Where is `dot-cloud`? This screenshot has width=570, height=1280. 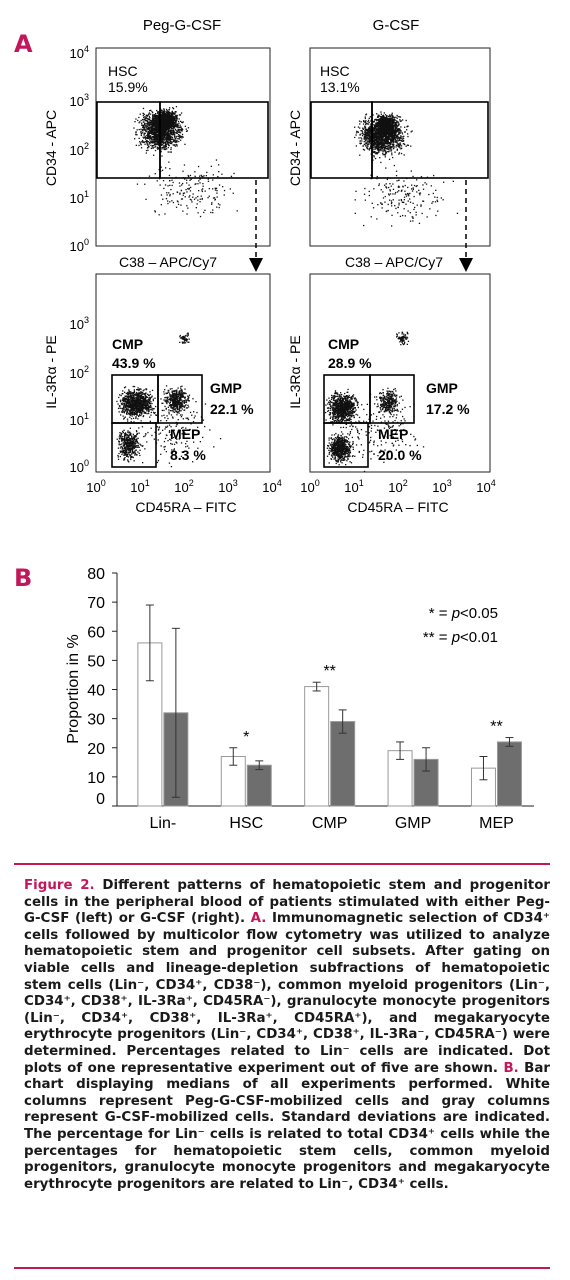 dot-cloud is located at coordinates (406, 169).